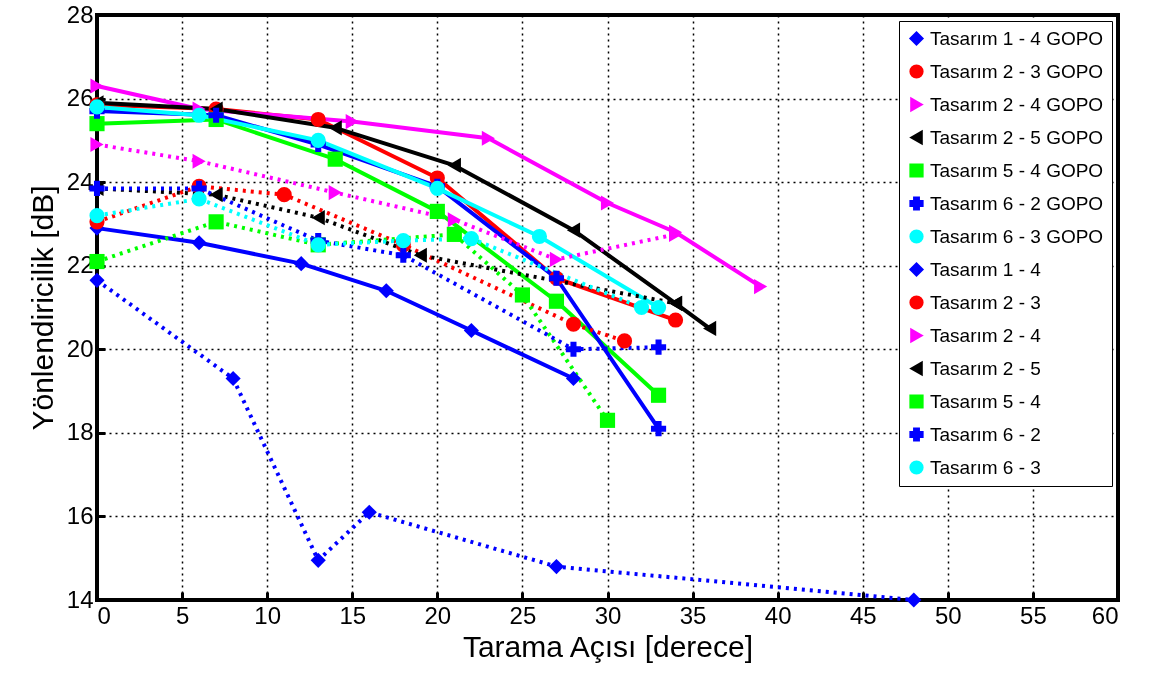  I want to click on y-tick-label: 28, so click(80, 14).